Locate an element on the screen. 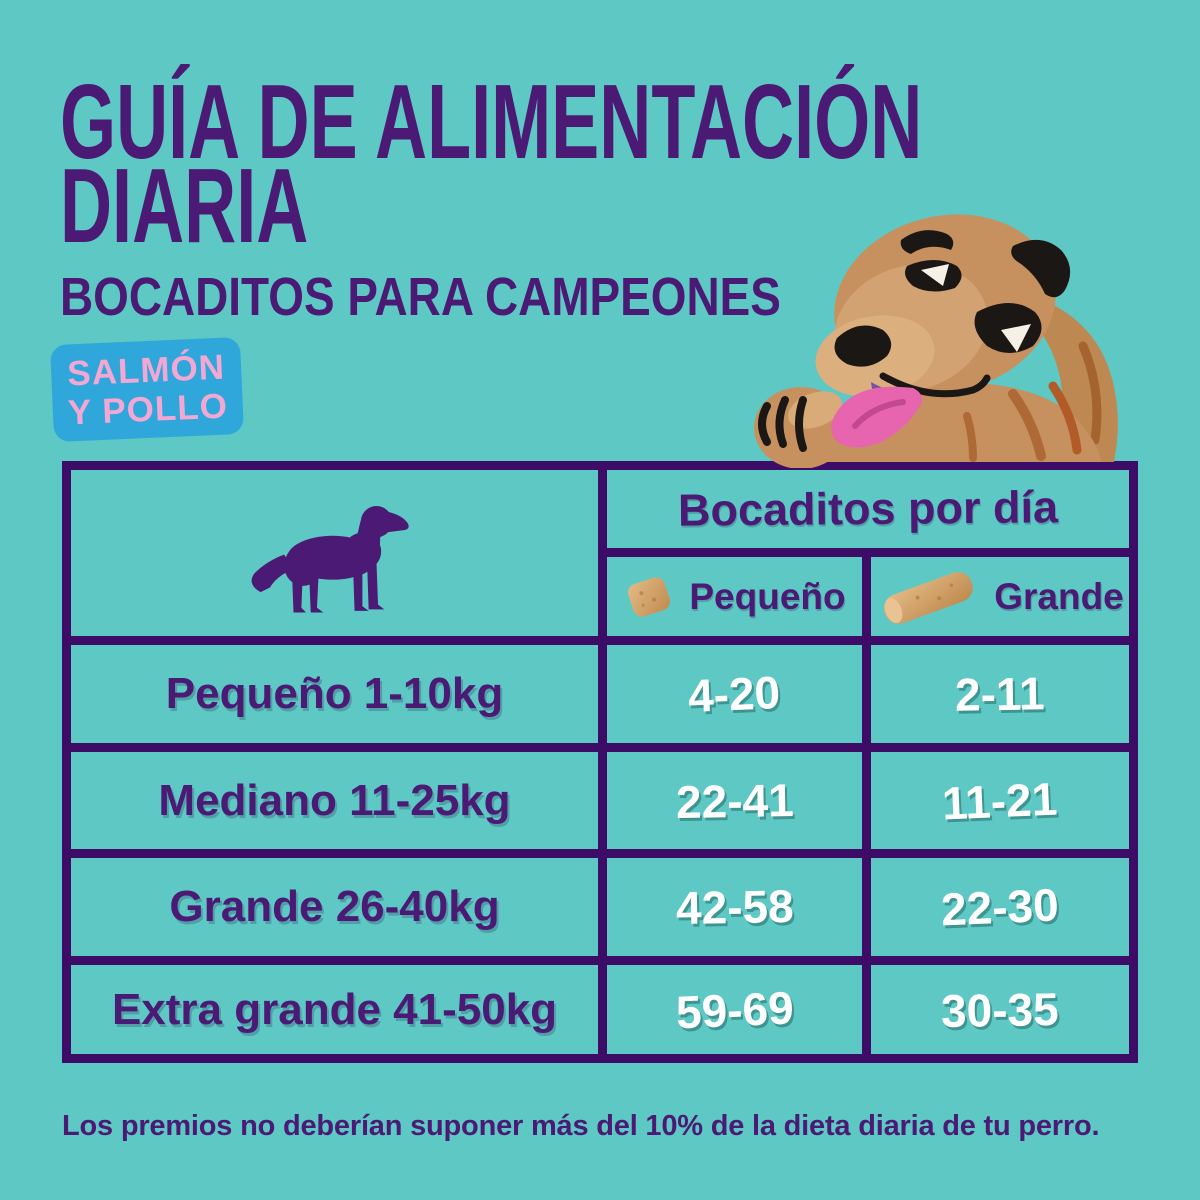  row-3-label: Extra grande 41-50kg is located at coordinates (334, 1009).